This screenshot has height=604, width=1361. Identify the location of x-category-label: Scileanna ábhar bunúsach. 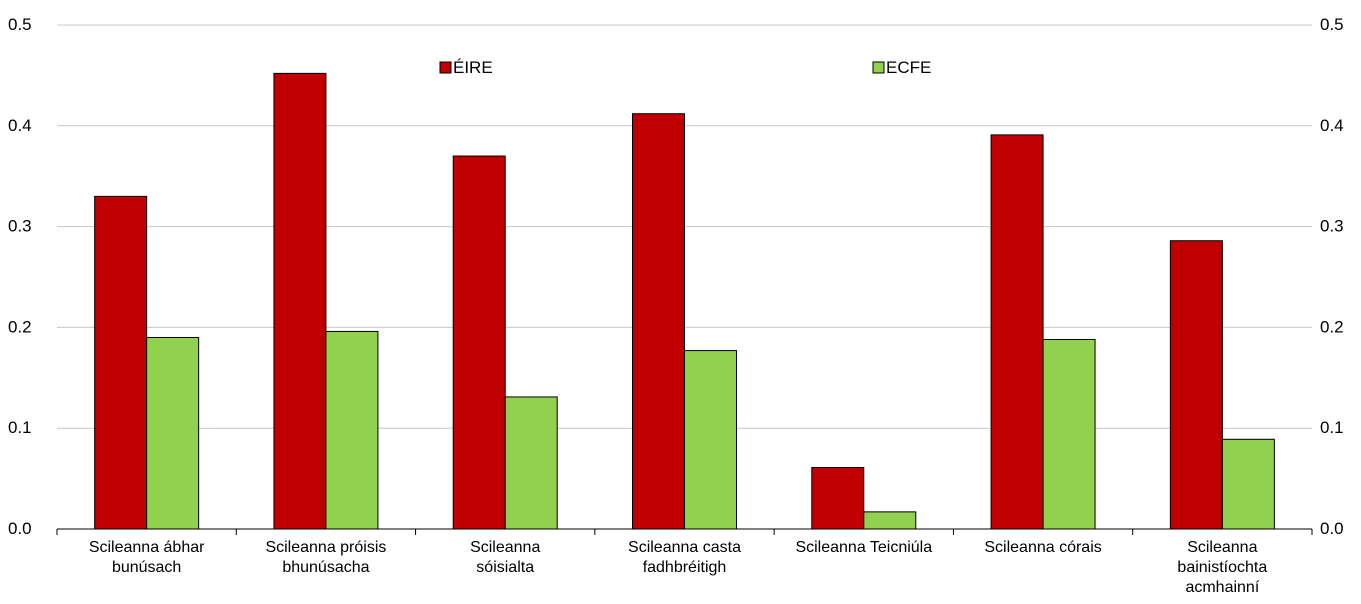
(147, 557).